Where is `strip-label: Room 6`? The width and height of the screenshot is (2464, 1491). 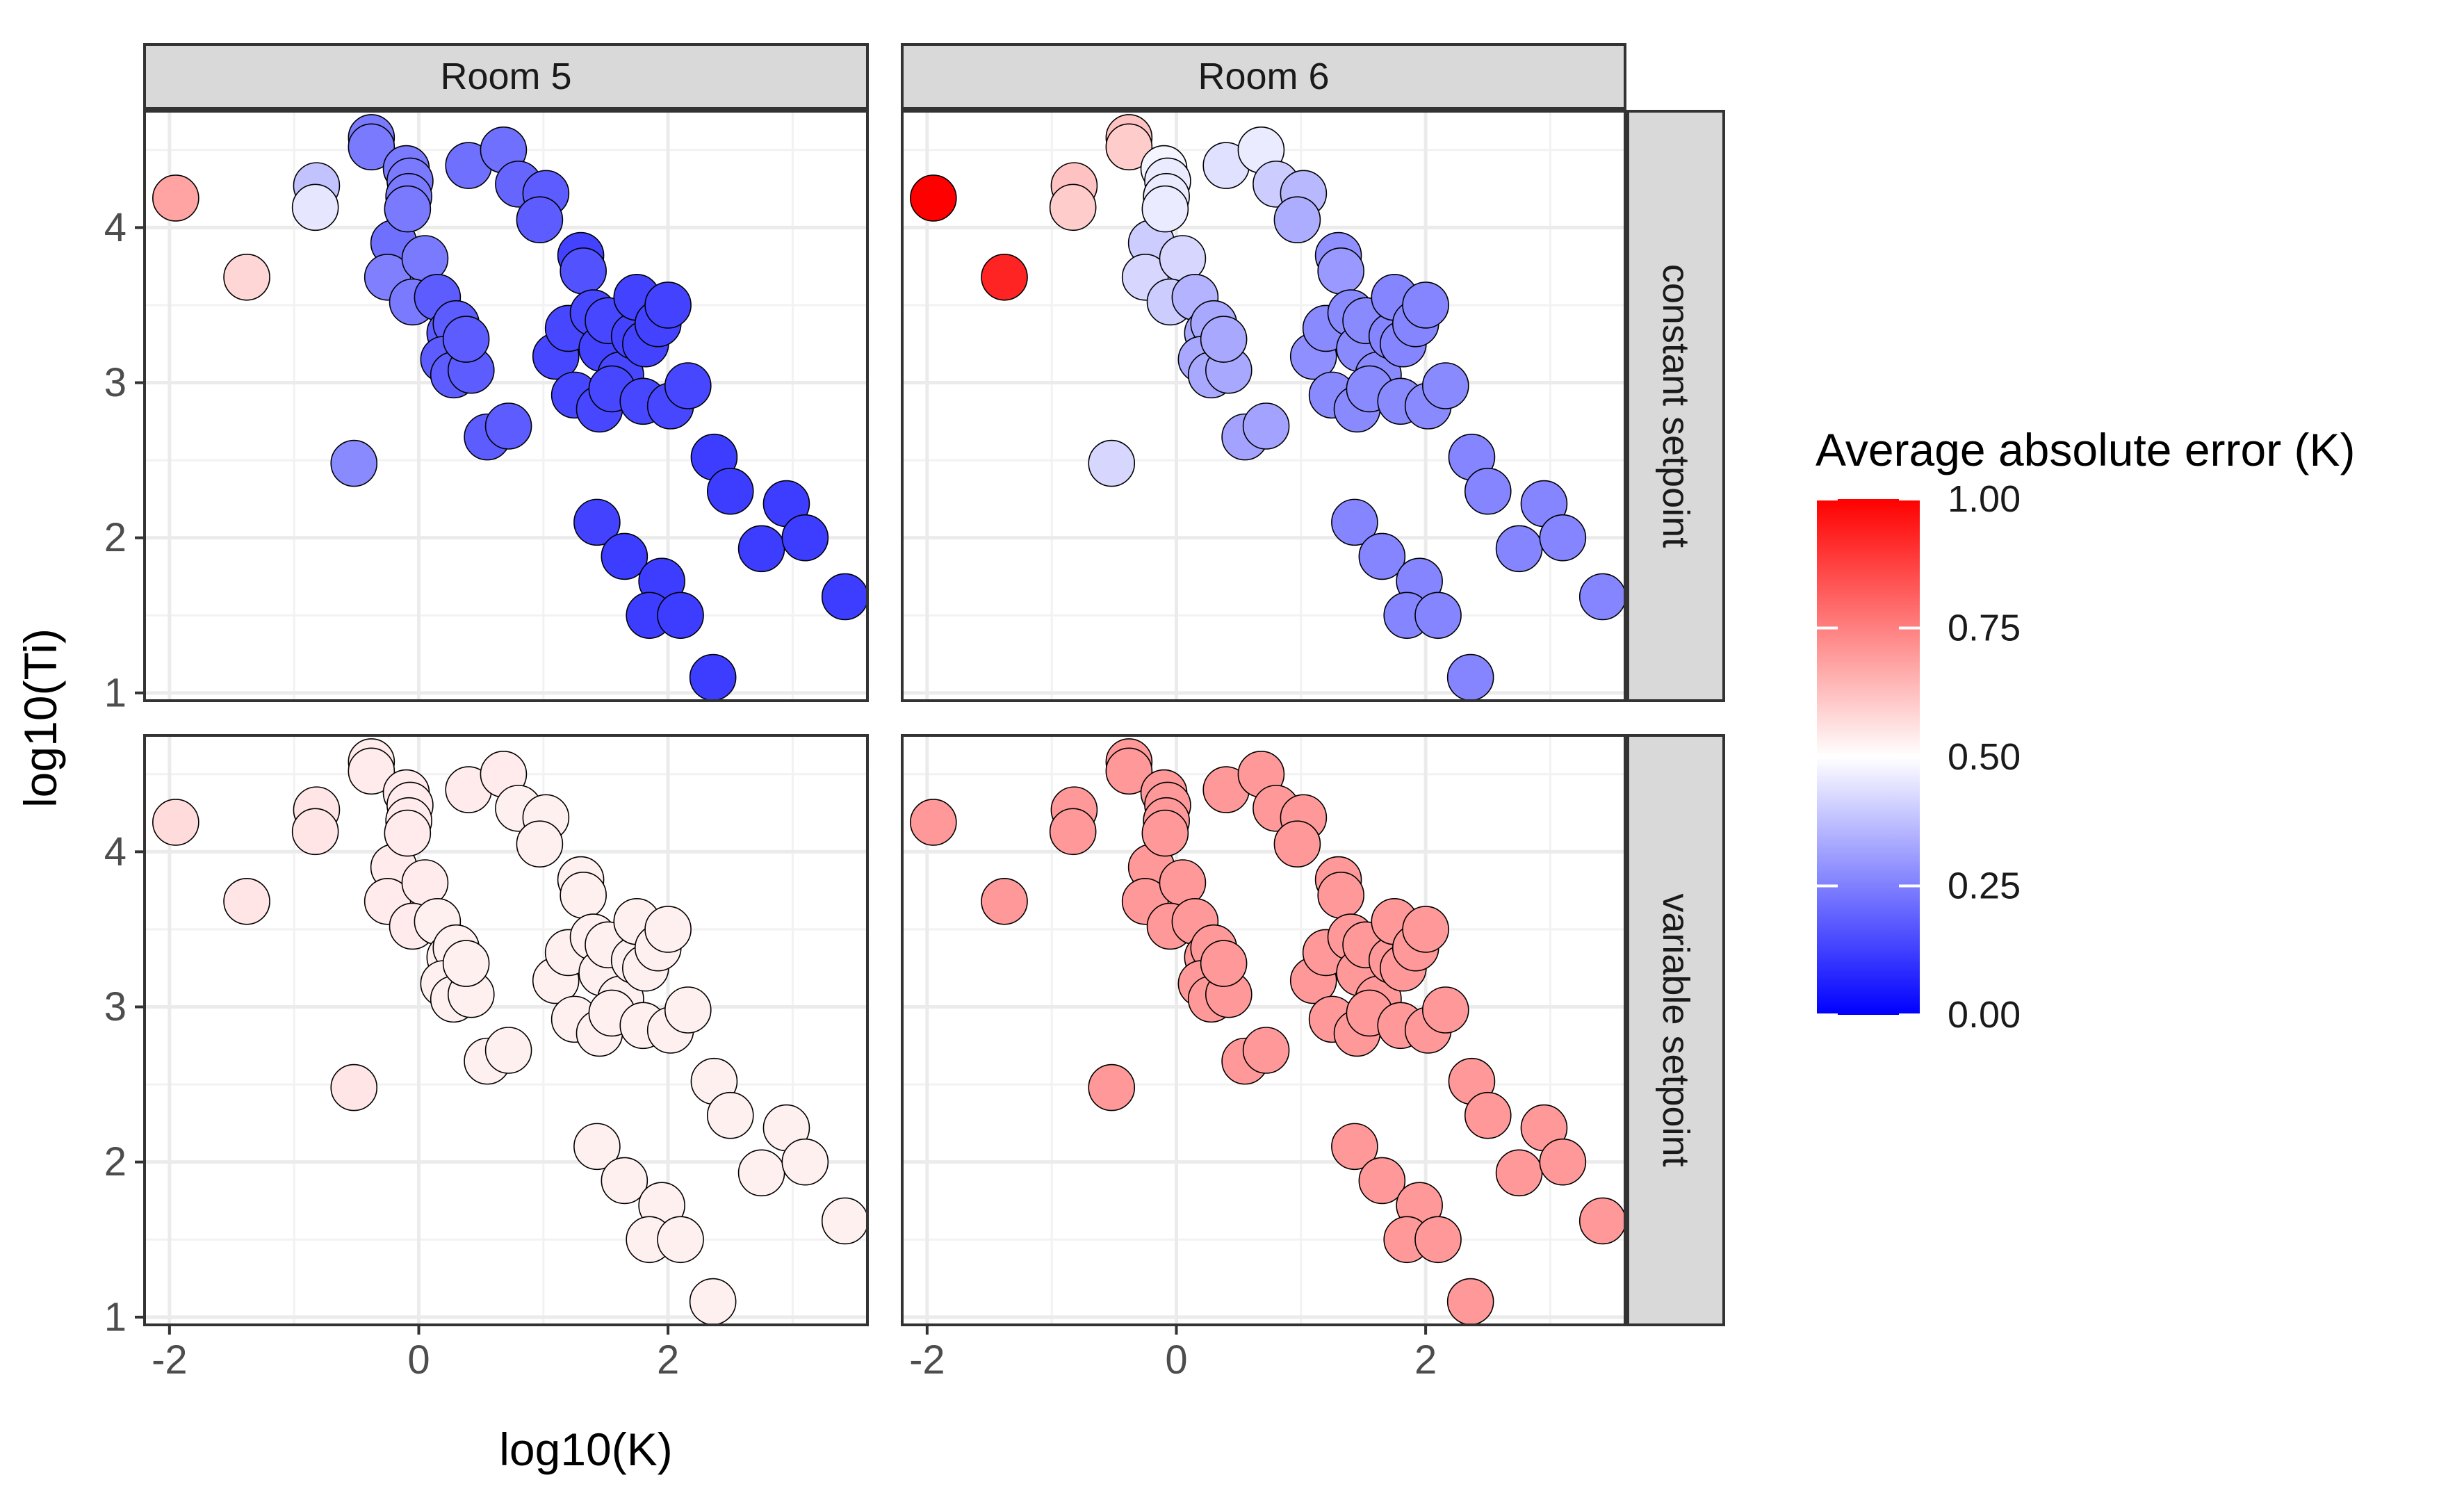 strip-label: Room 6 is located at coordinates (1263, 76).